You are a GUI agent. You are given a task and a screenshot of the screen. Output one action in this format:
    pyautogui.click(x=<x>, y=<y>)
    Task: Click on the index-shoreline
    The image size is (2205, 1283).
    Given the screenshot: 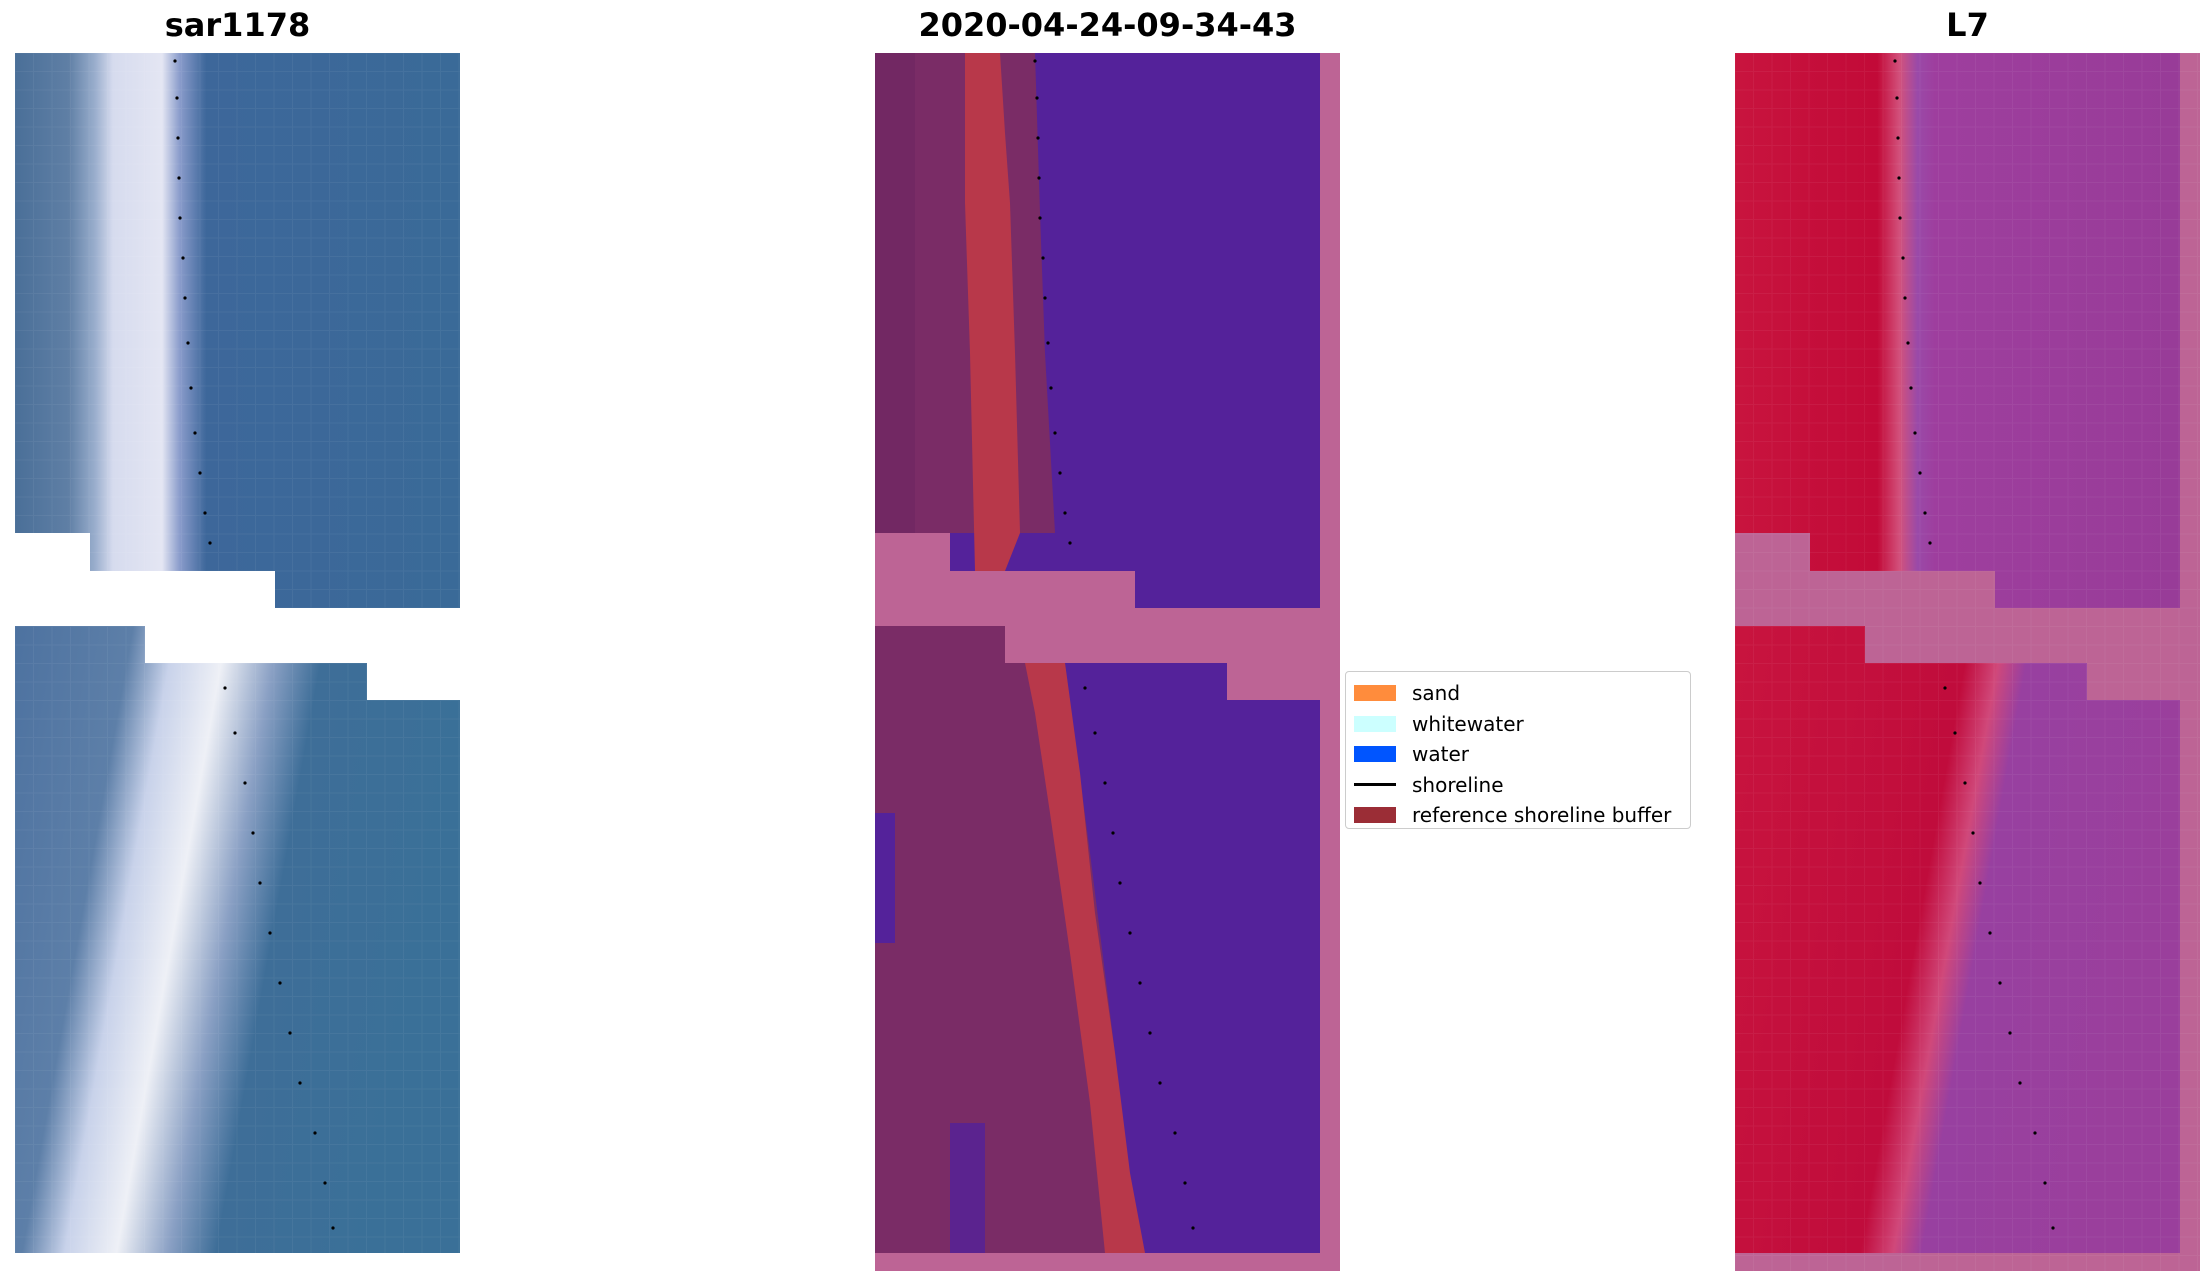 What is the action you would take?
    pyautogui.click(x=1974, y=644)
    